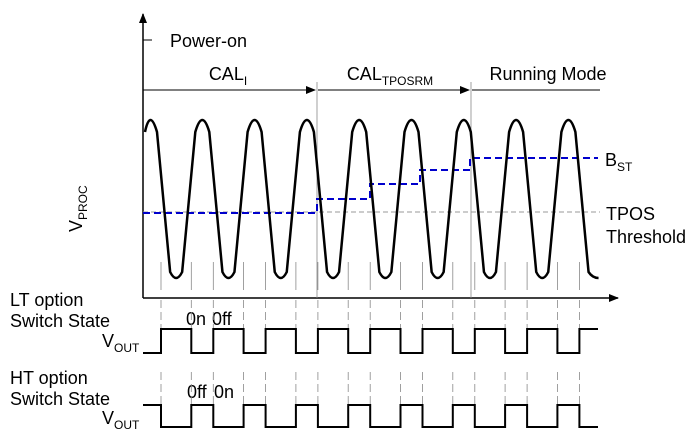 The height and width of the screenshot is (431, 697). I want to click on ht-output-wave, so click(370, 416).